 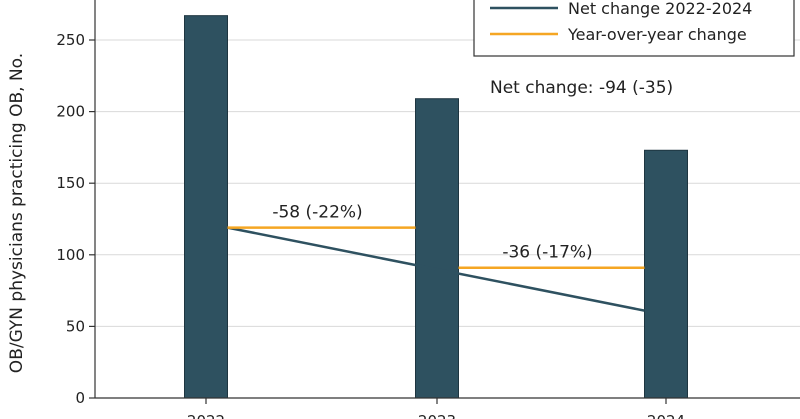 What do you see at coordinates (70, 183) in the screenshot?
I see `y-tick-label-150: 150` at bounding box center [70, 183].